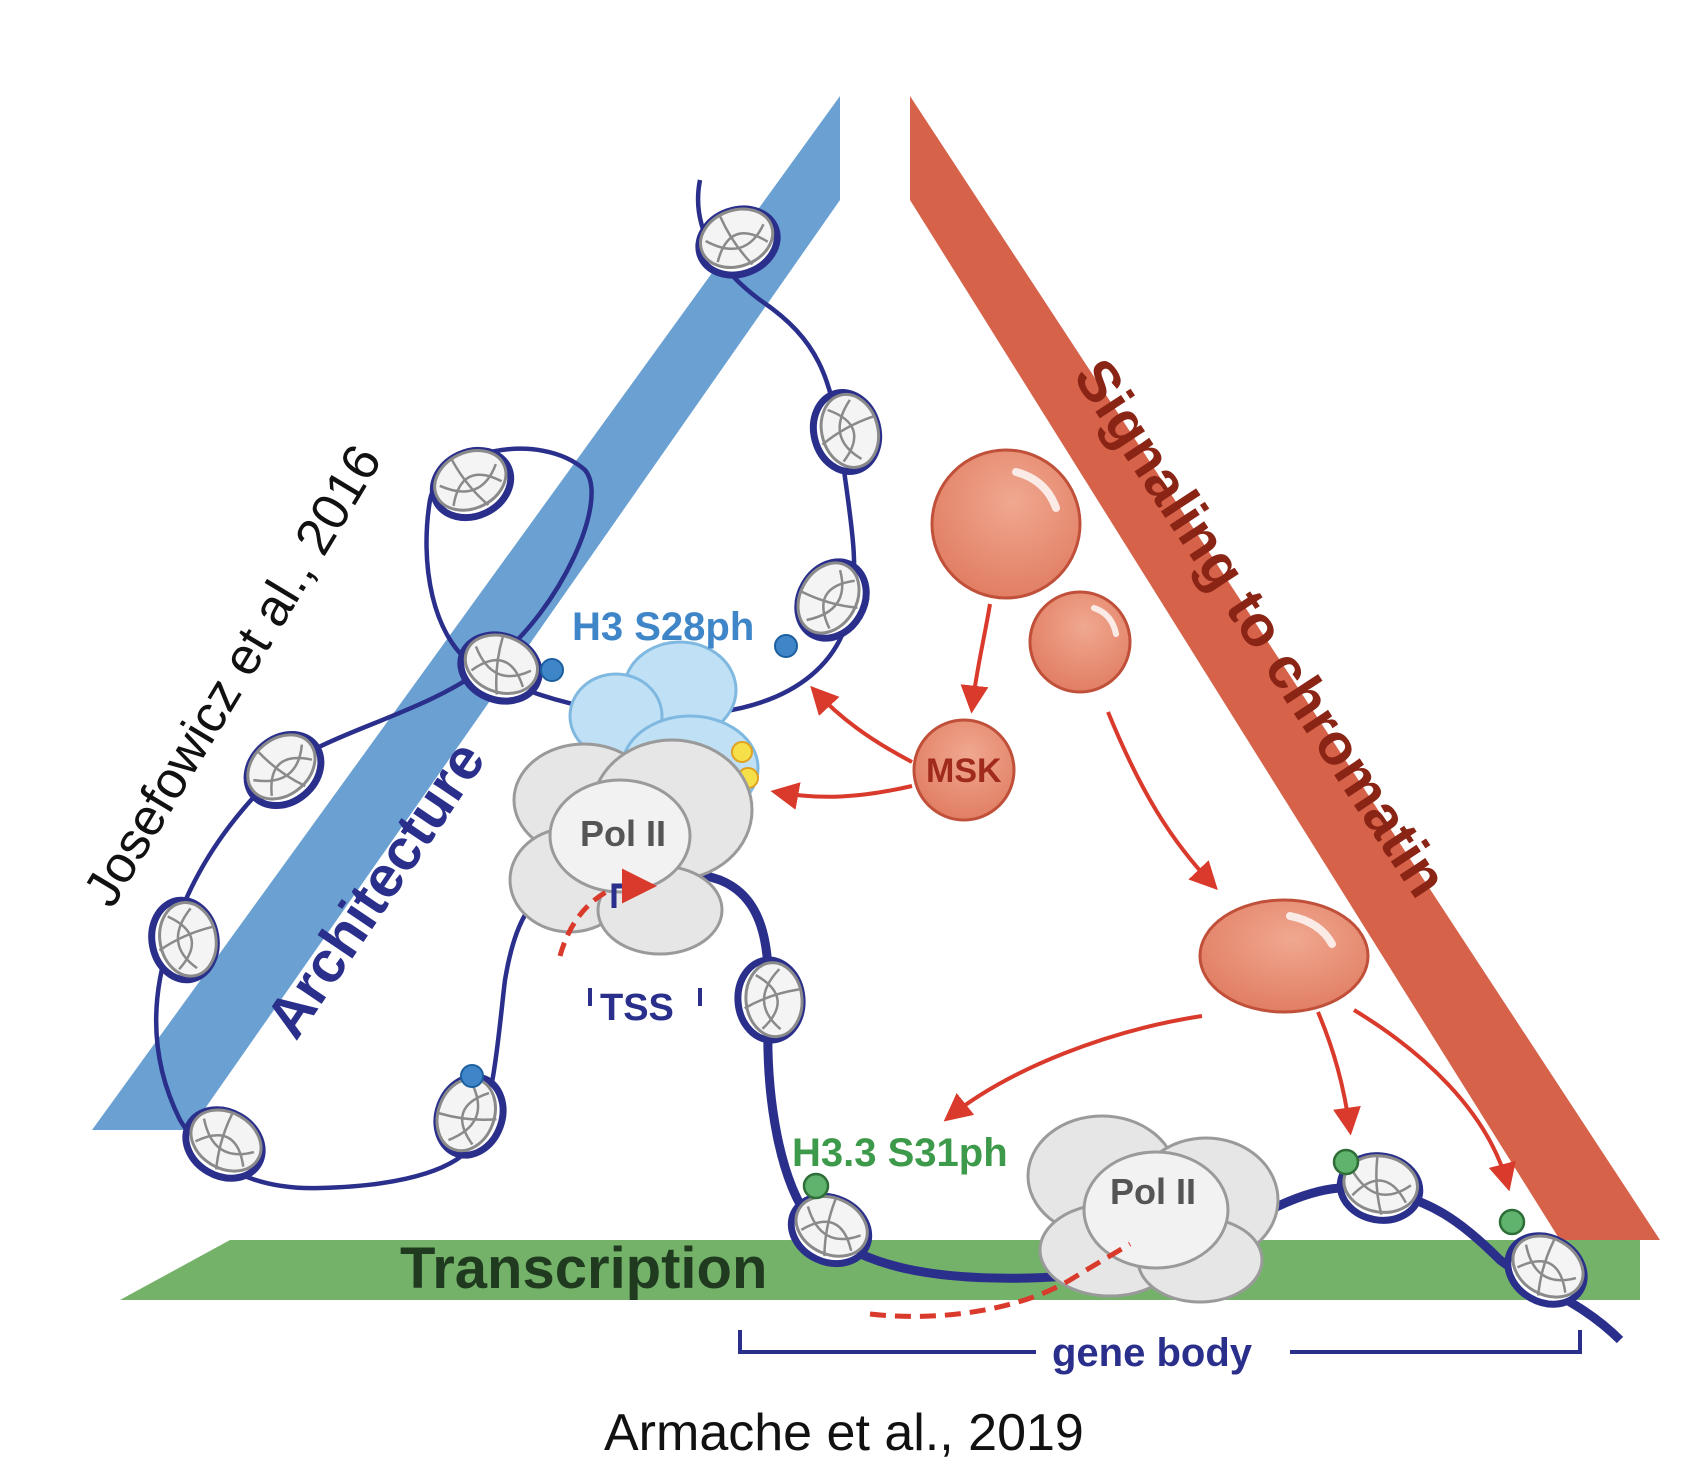 Image resolution: width=1704 pixels, height=1464 pixels. Describe the element at coordinates (583, 1268) in the screenshot. I see `transcription-label: Transcription` at that location.